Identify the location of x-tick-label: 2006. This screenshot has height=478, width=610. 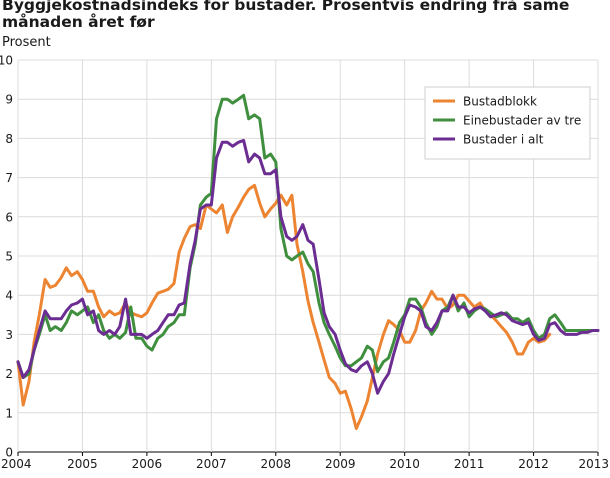
(147, 464).